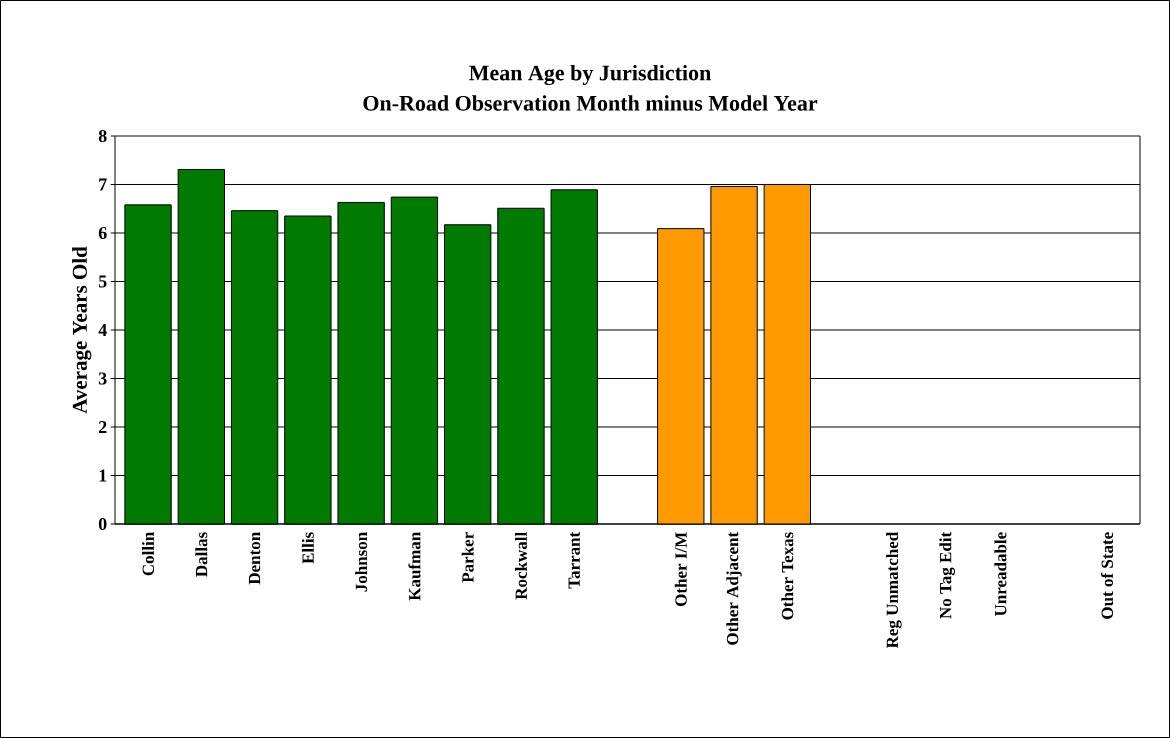  I want to click on x-tick-label: Rockwall, so click(520, 566).